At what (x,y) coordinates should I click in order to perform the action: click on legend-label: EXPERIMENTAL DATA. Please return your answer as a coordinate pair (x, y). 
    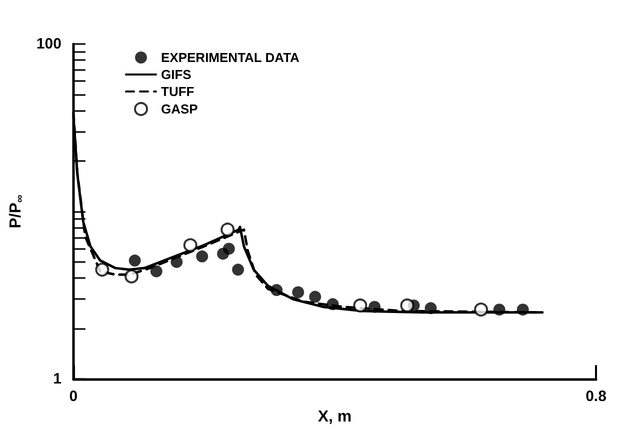
    Looking at the image, I should click on (230, 57).